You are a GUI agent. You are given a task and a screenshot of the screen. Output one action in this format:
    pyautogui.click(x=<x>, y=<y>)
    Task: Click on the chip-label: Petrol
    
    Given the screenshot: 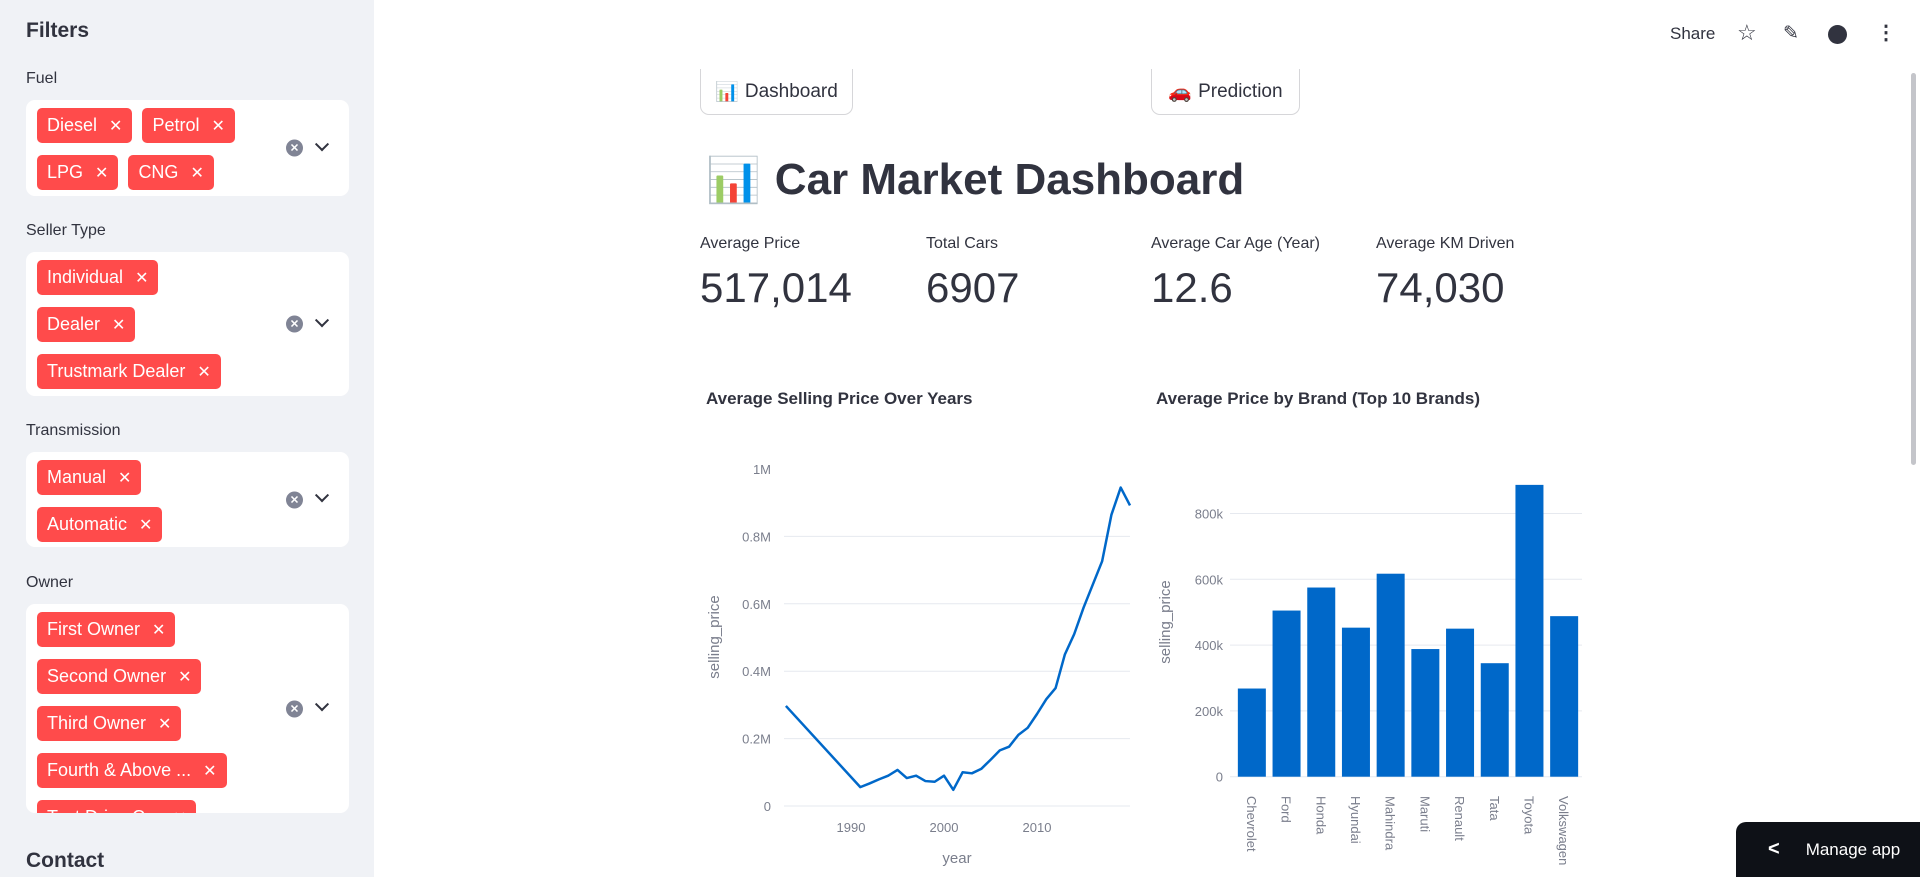 What is the action you would take?
    pyautogui.click(x=176, y=125)
    